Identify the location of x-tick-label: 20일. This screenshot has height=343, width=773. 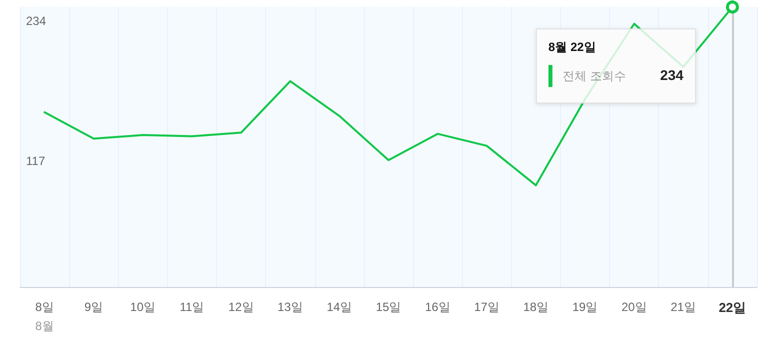
(634, 307).